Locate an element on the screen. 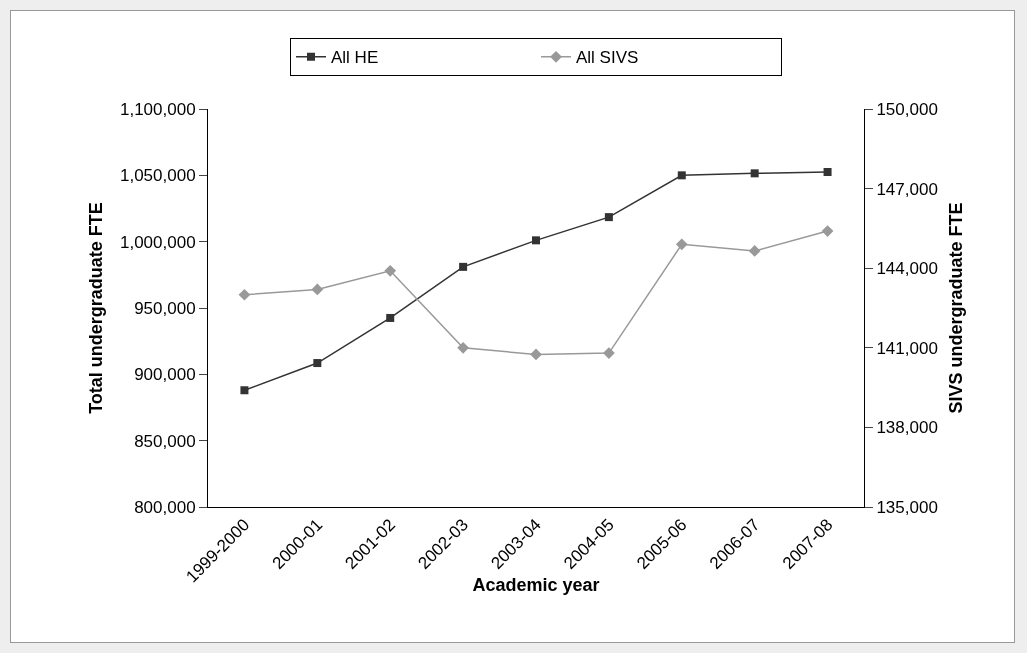 The width and height of the screenshot is (1027, 653). y-tick-label: 850,000 is located at coordinates (165, 441).